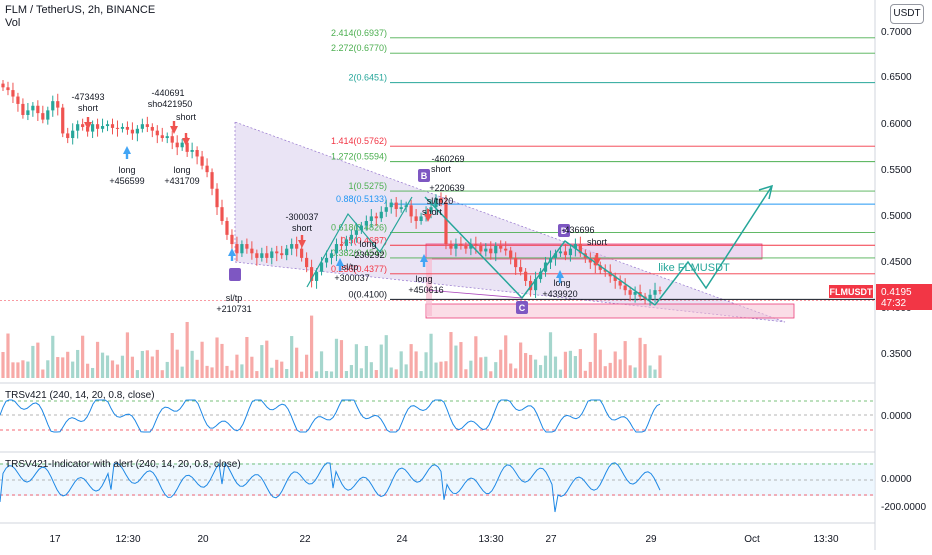  I want to click on fib-level-label: 2(0.6451), so click(367, 78).